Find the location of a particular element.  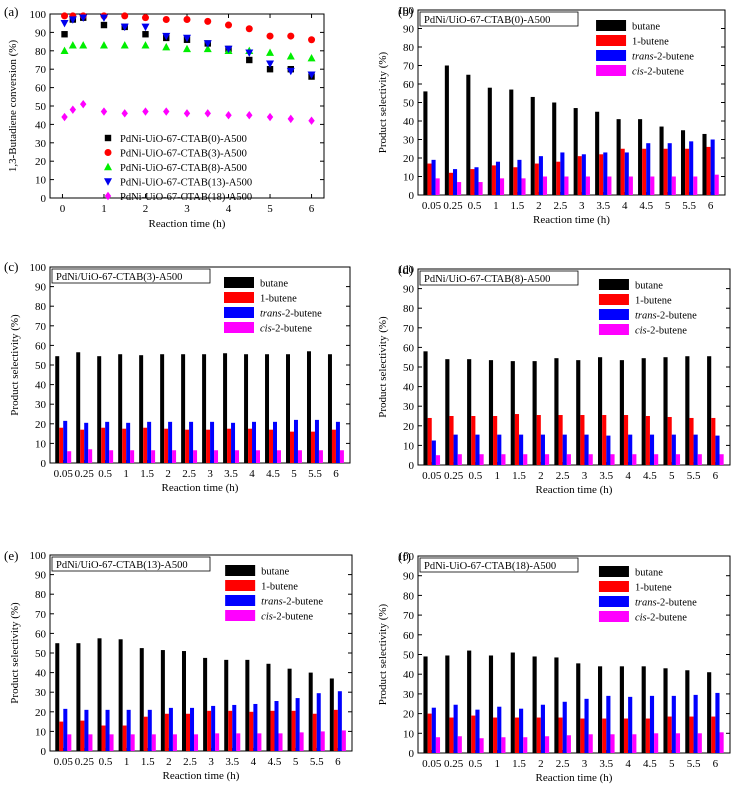

x-tick-label: 0.5 is located at coordinates (106, 762).